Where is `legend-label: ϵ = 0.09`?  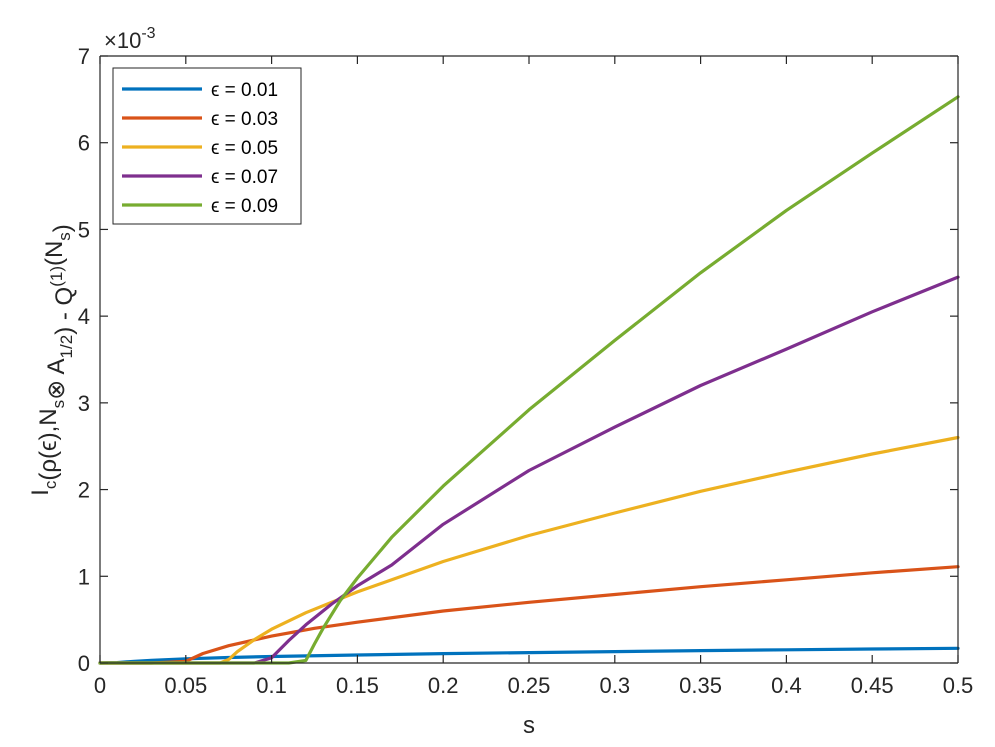 legend-label: ϵ = 0.09 is located at coordinates (244, 206).